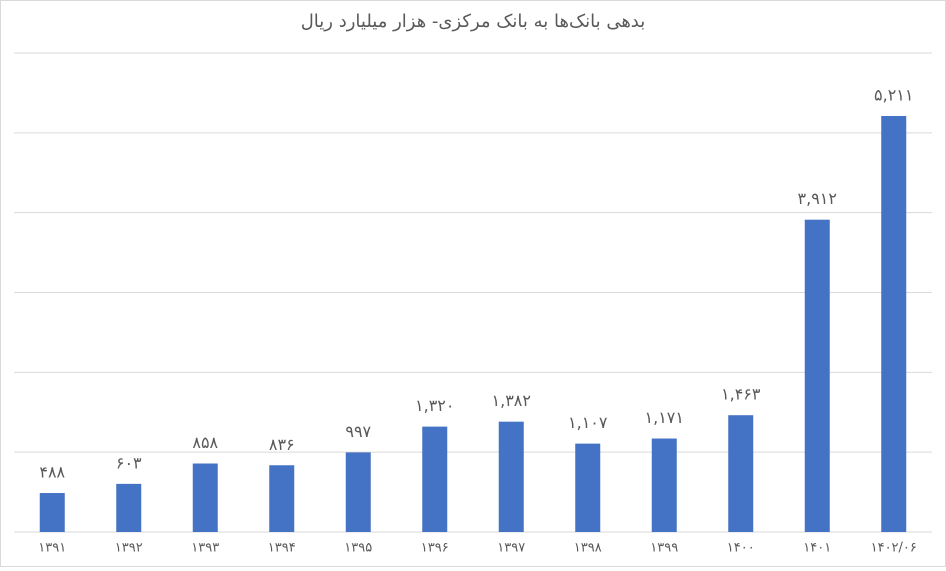 Image resolution: width=946 pixels, height=571 pixels. Describe the element at coordinates (434, 405) in the screenshot. I see `value-label: ۱,۳۲۰` at that location.